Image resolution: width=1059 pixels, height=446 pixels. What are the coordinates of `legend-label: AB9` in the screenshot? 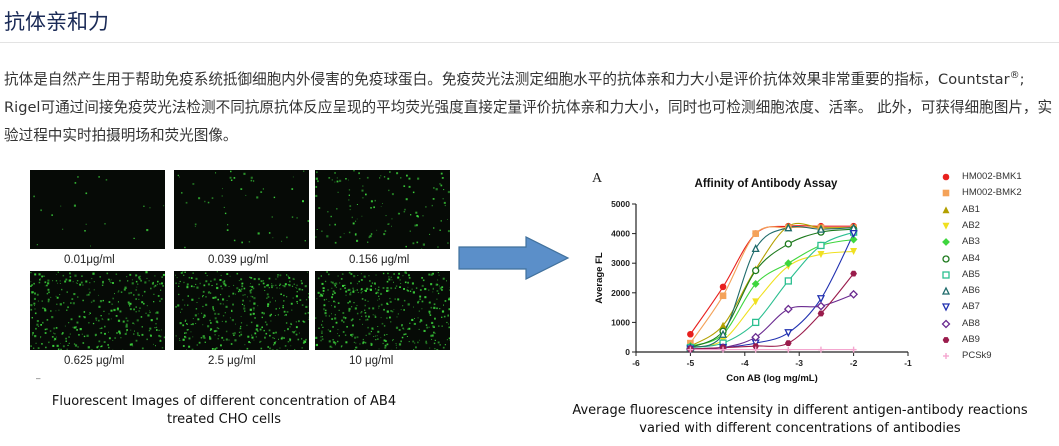 It's located at (971, 339).